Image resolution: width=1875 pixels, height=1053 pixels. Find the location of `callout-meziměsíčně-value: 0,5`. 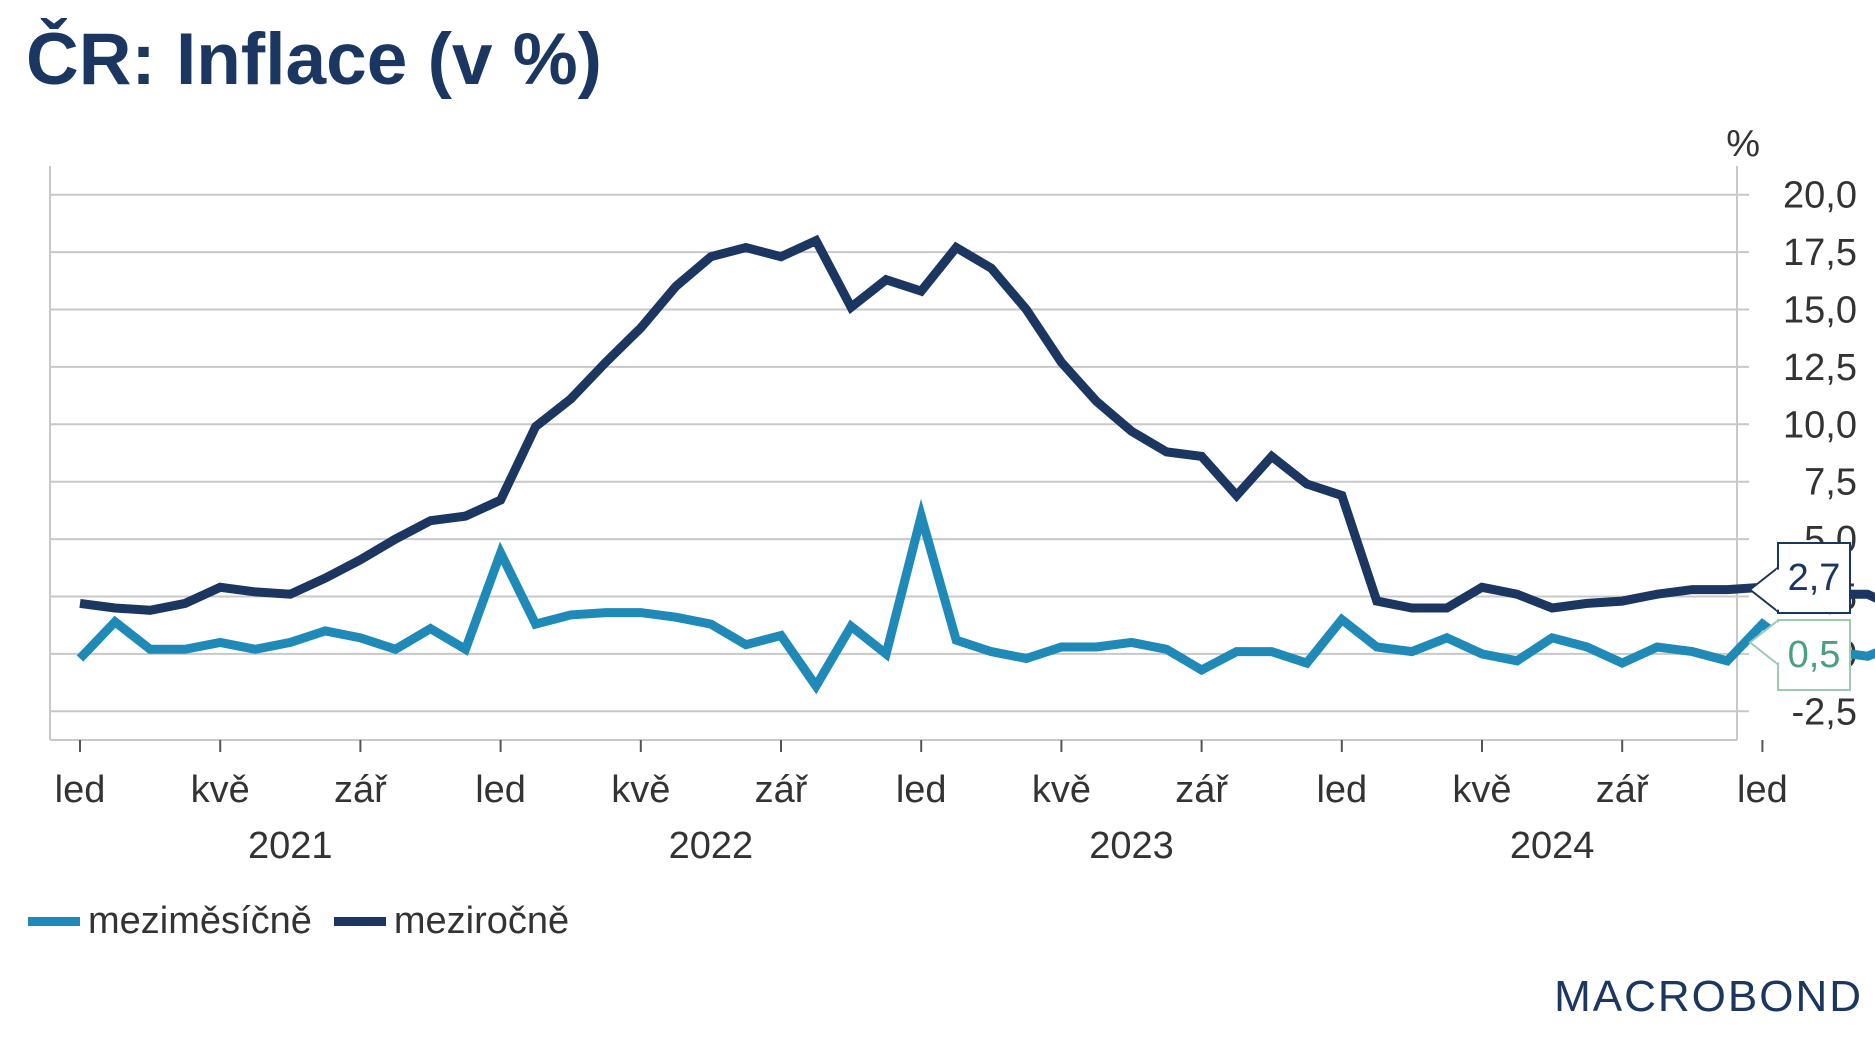

callout-meziměsíčně-value: 0,5 is located at coordinates (1814, 655).